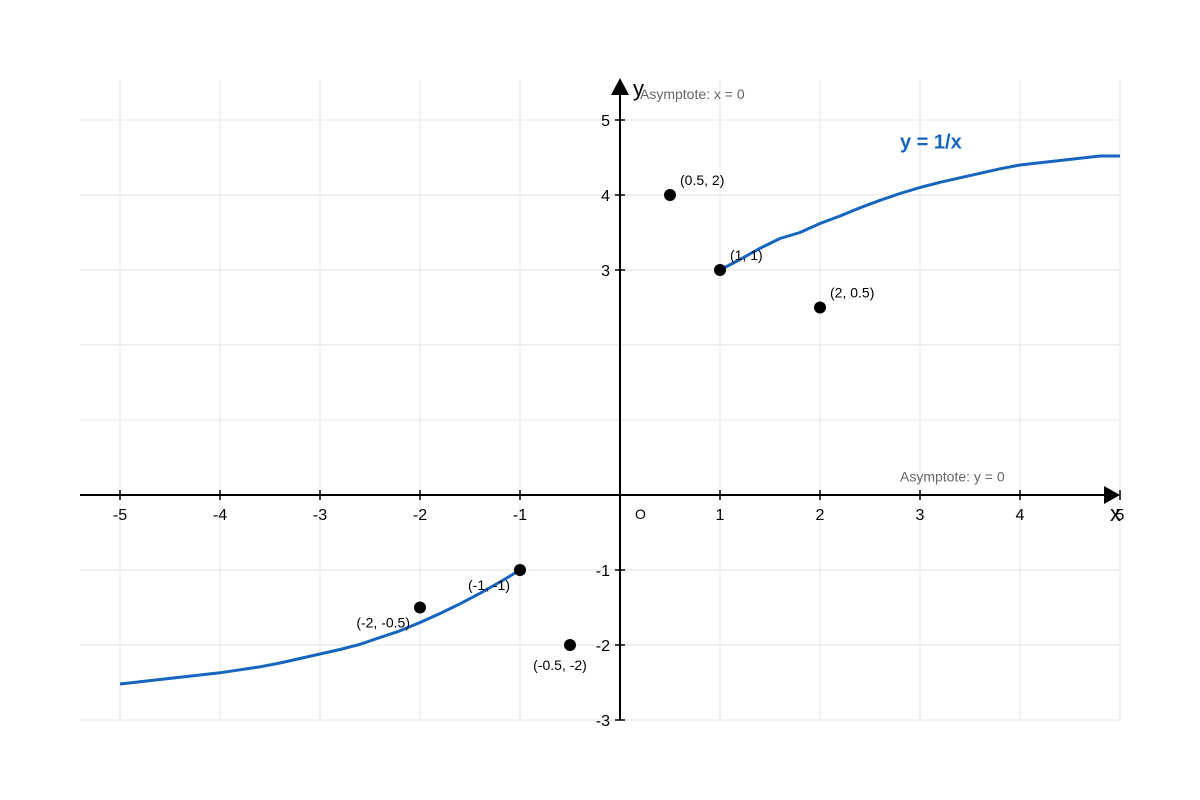  Describe the element at coordinates (931, 143) in the screenshot. I see `curve-label: y = 1/x` at that location.